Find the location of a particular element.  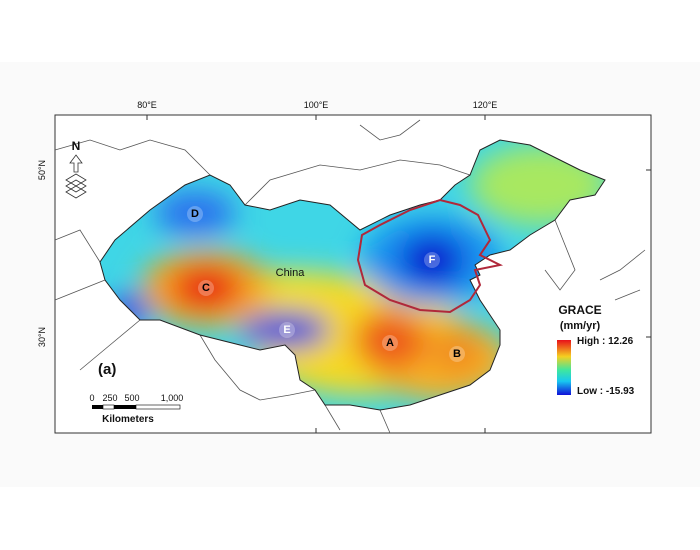

longitude-label: 100°E is located at coordinates (316, 105).